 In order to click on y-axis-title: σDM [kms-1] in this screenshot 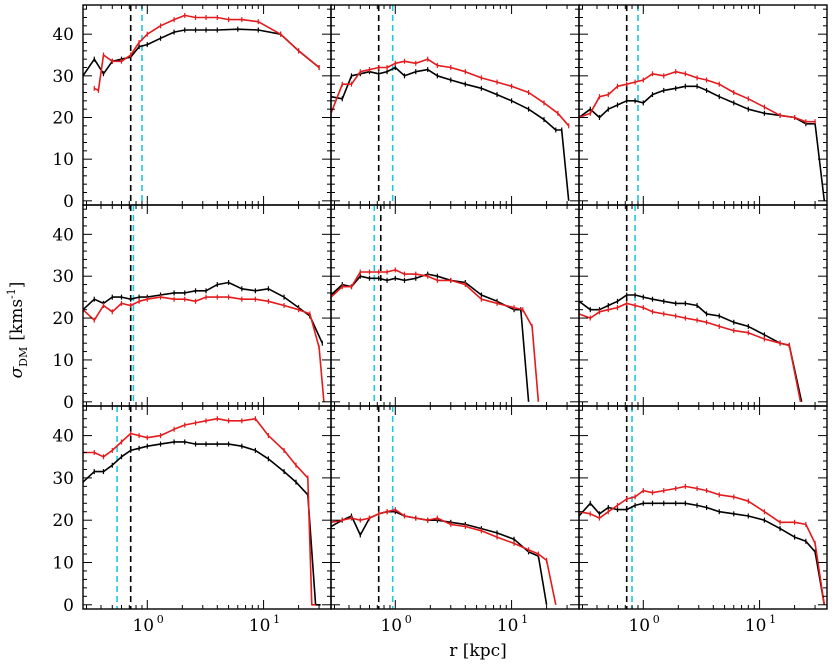, I will do `click(17, 330)`.